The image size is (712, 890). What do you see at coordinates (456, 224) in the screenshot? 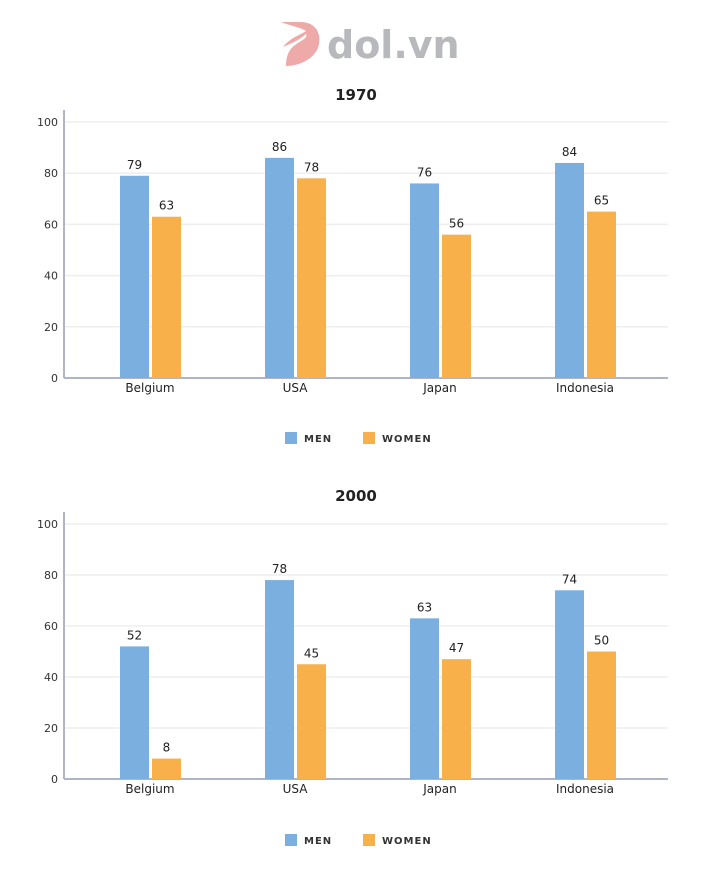
I see `data-label: 56` at bounding box center [456, 224].